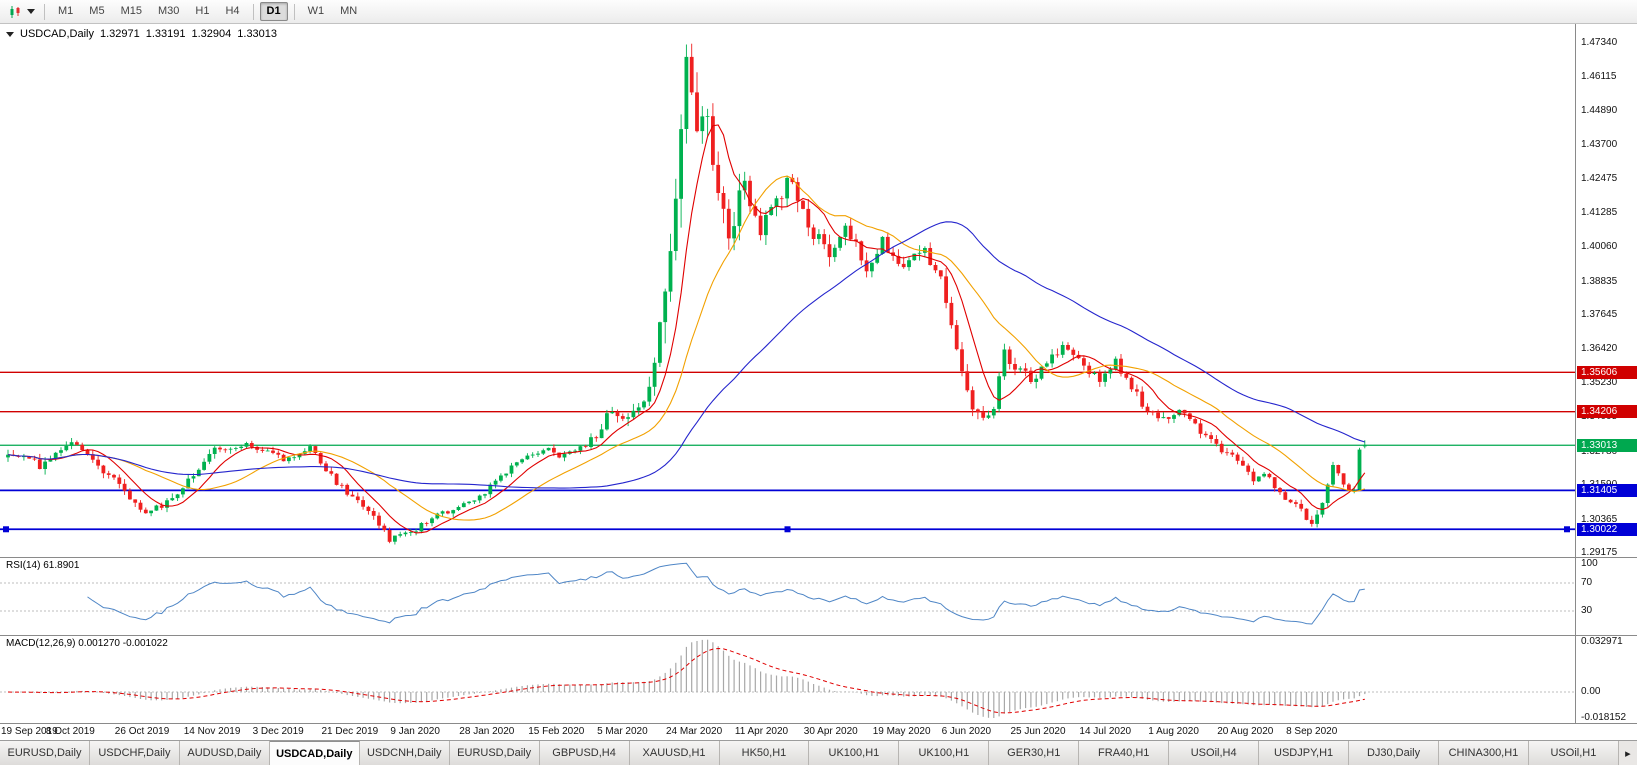 The width and height of the screenshot is (1637, 765). What do you see at coordinates (1627, 753) in the screenshot?
I see `tabs-scroll-right-icon: ▸` at bounding box center [1627, 753].